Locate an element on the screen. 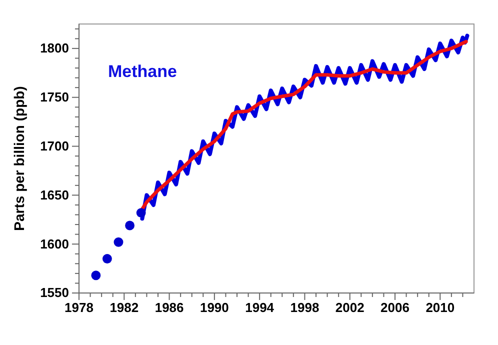  x-tick-label: 2010 is located at coordinates (440, 308).